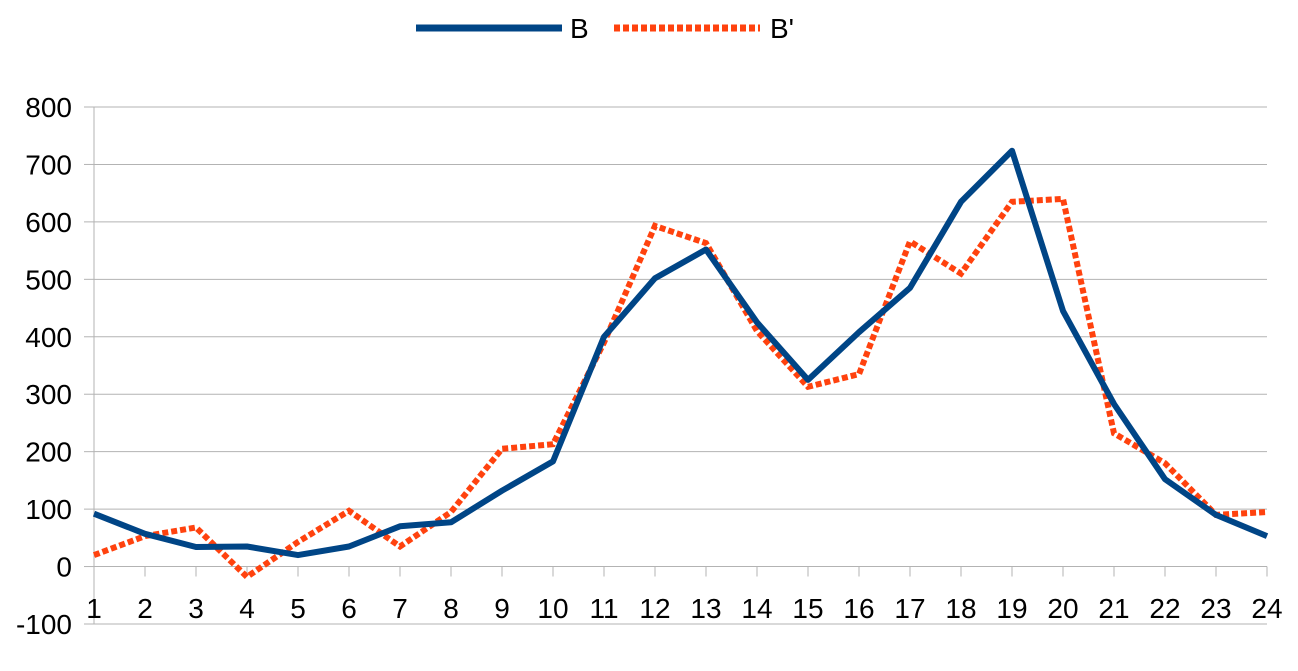 This screenshot has width=1298, height=671. What do you see at coordinates (451, 608) in the screenshot?
I see `x-tick-label: 8` at bounding box center [451, 608].